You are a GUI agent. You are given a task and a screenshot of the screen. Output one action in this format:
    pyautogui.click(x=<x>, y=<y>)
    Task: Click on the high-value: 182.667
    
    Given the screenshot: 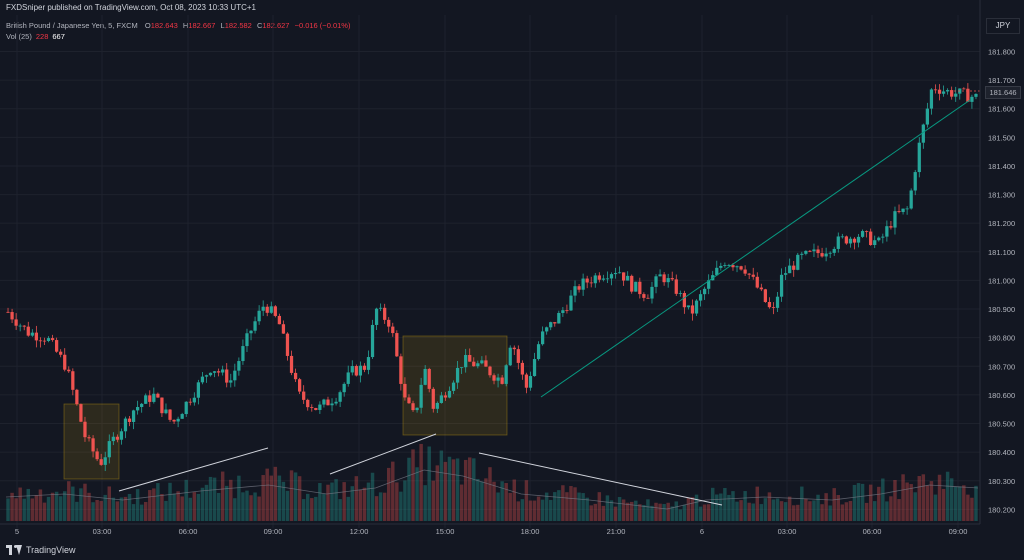 What is the action you would take?
    pyautogui.click(x=202, y=25)
    